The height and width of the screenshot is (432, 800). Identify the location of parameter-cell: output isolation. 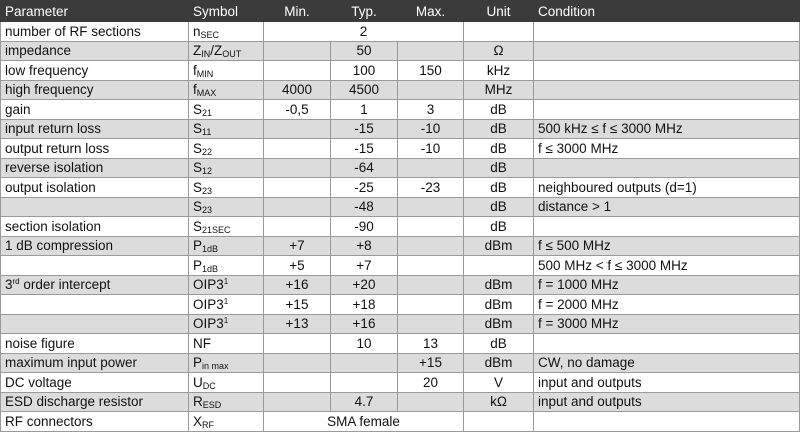
(94, 187).